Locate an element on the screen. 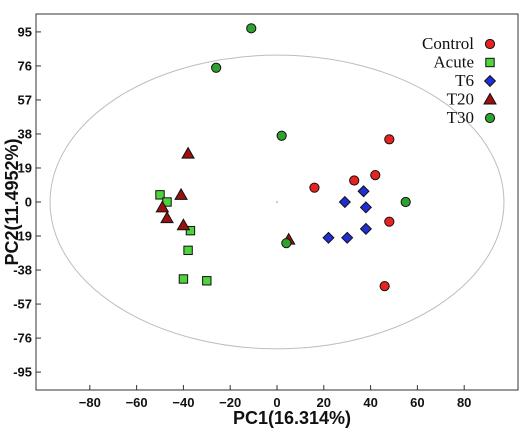 The width and height of the screenshot is (529, 432). y-tick-label: 76 is located at coordinates (25, 65).